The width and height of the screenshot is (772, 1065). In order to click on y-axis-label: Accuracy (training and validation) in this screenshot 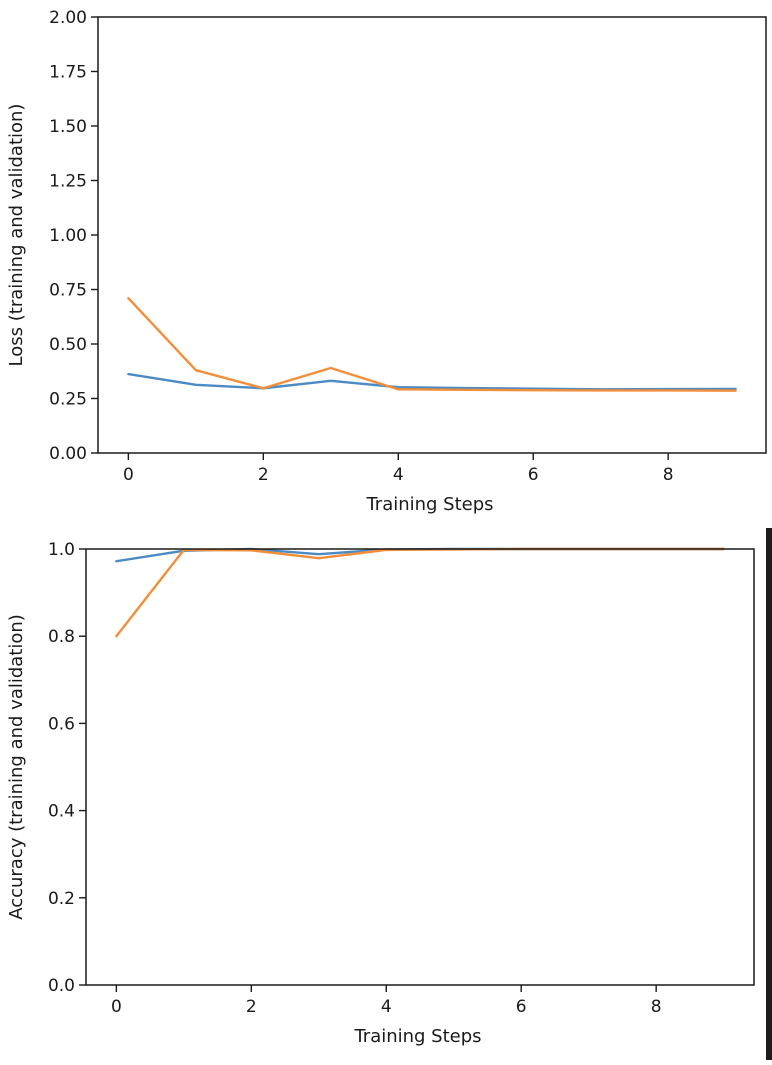, I will do `click(16, 767)`.